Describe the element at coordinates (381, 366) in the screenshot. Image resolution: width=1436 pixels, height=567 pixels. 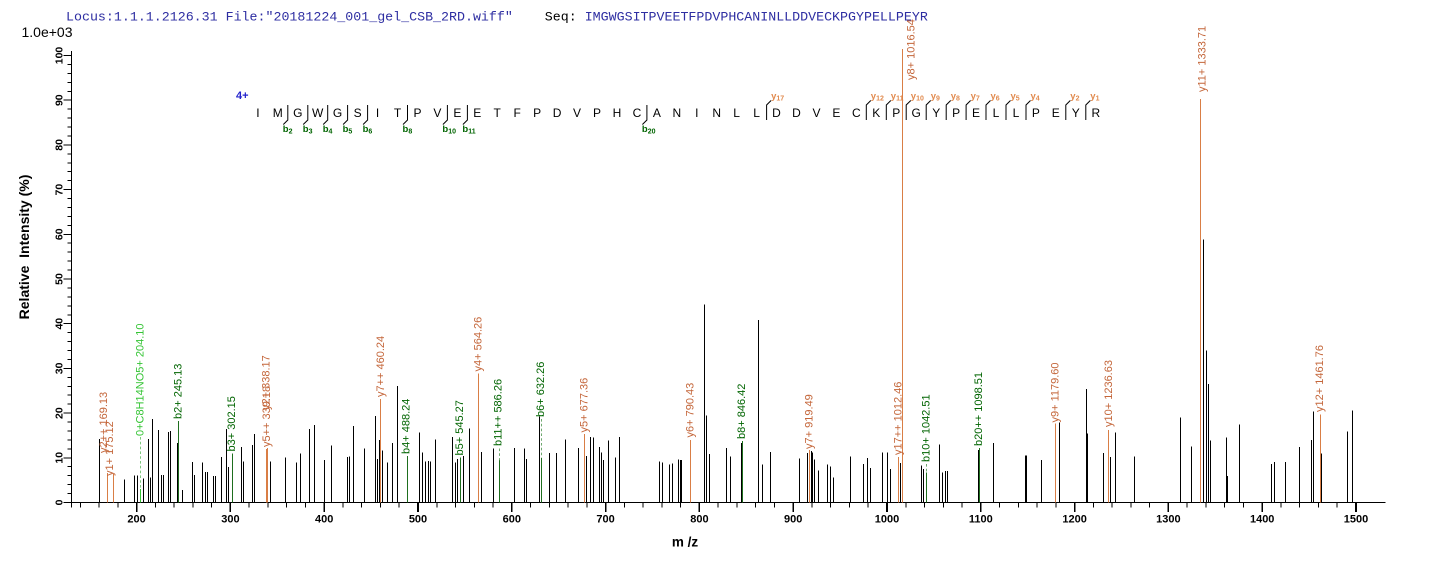
I see `svg-text: y7++ 460.24` at that location.